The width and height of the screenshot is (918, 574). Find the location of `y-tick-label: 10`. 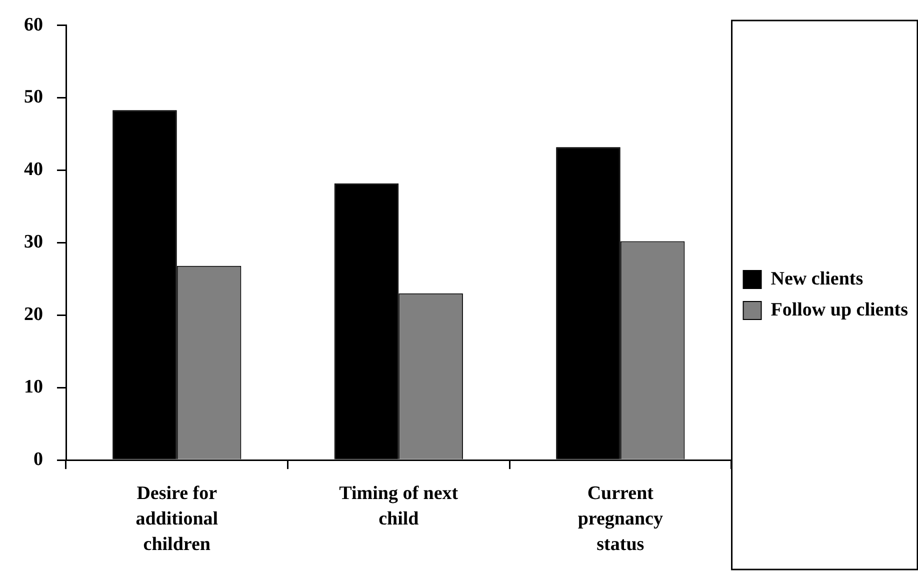

y-tick-label: 10 is located at coordinates (33, 387).